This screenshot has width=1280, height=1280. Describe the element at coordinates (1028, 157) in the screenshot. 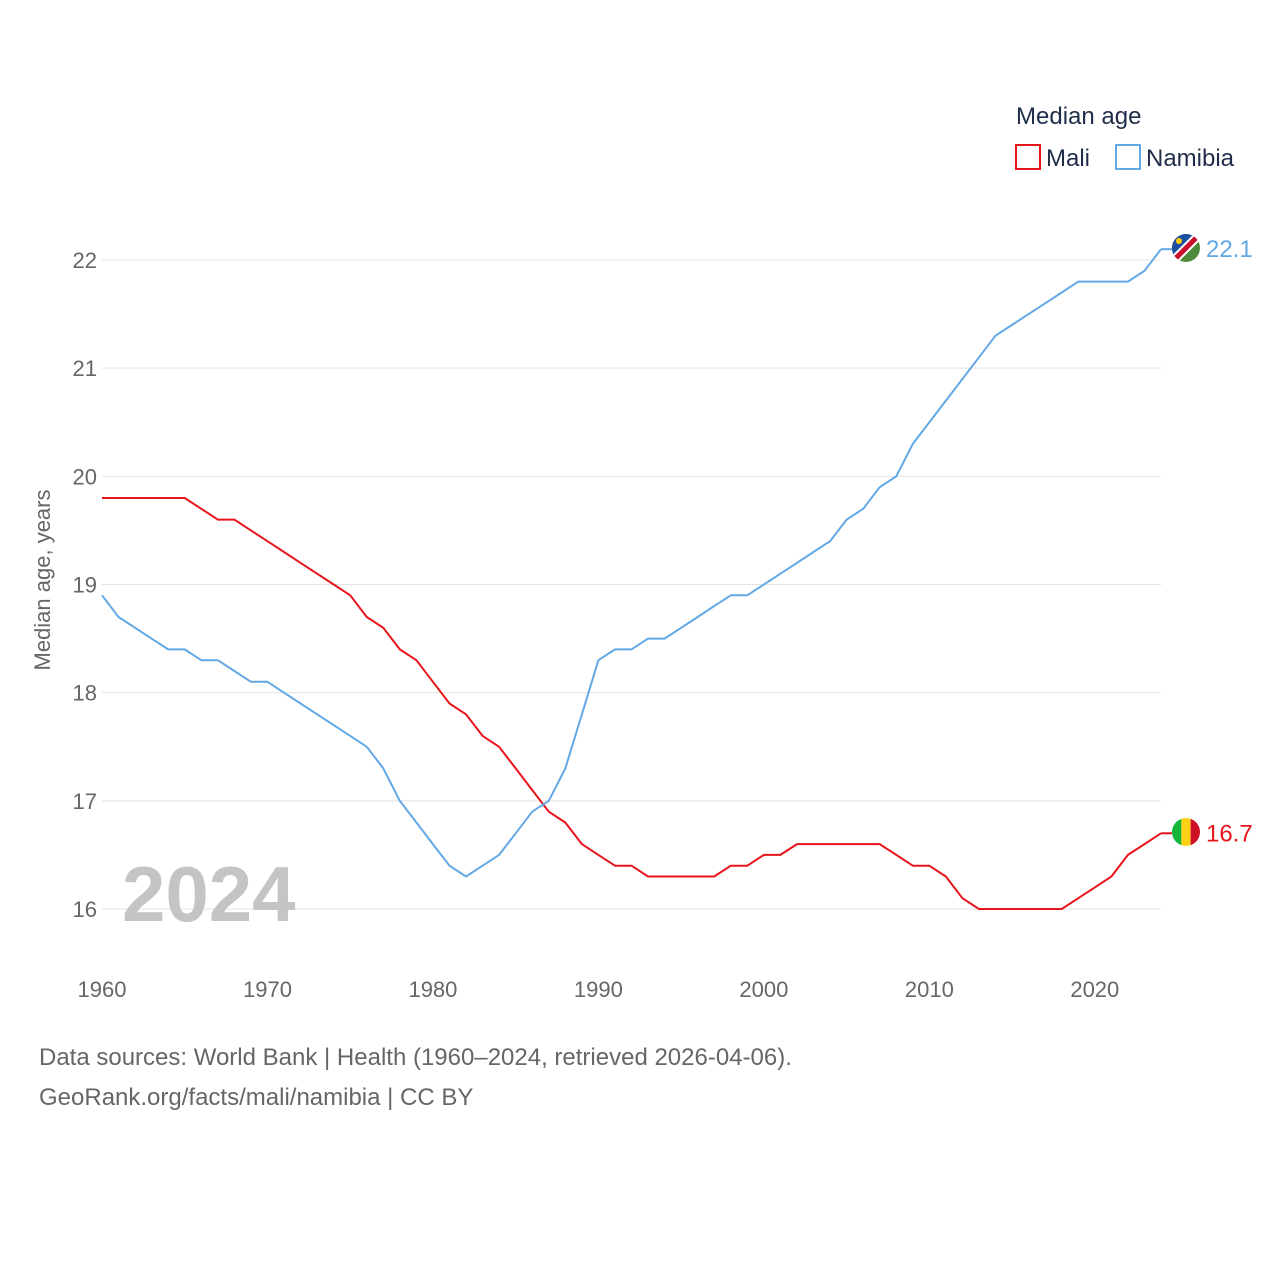

I see `legend-swatch-mali` at that location.